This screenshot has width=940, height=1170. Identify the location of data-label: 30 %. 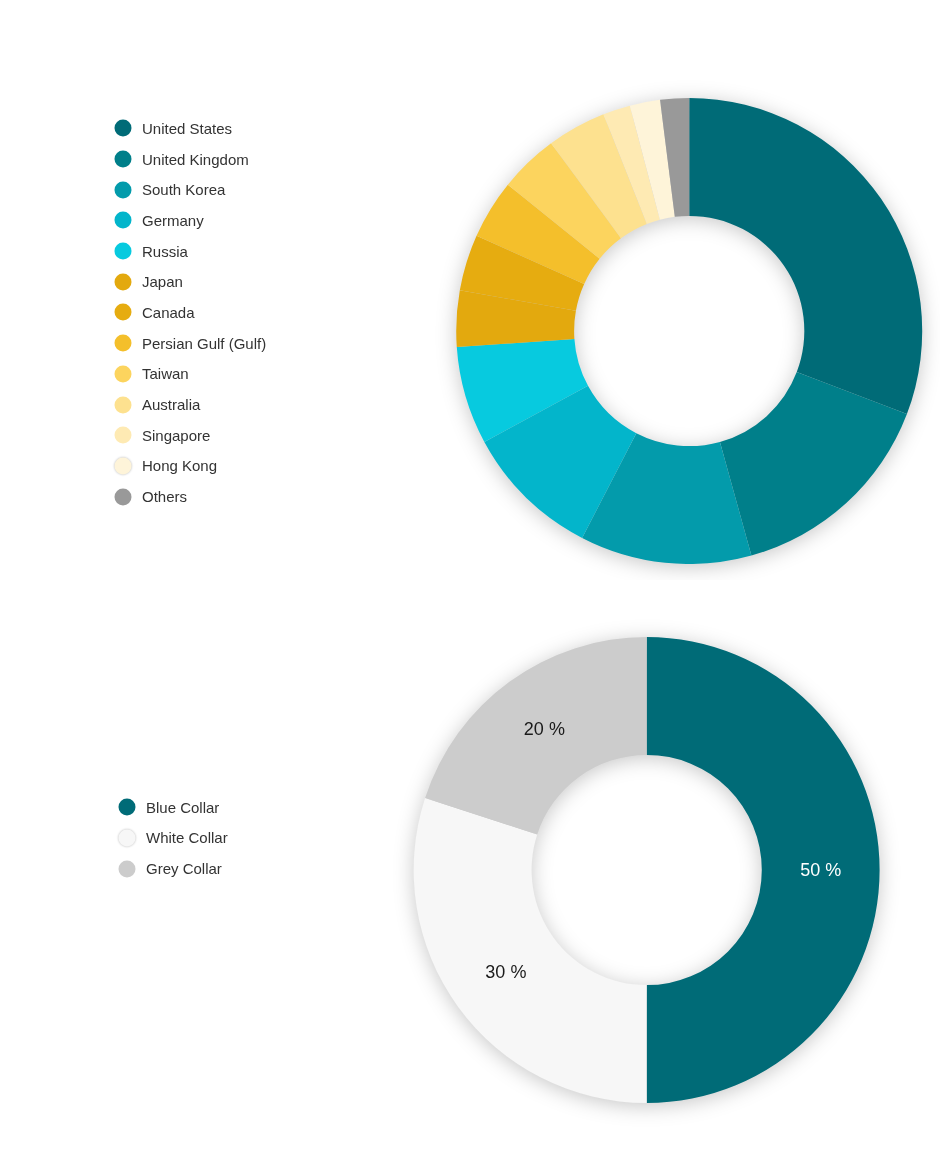
(506, 972).